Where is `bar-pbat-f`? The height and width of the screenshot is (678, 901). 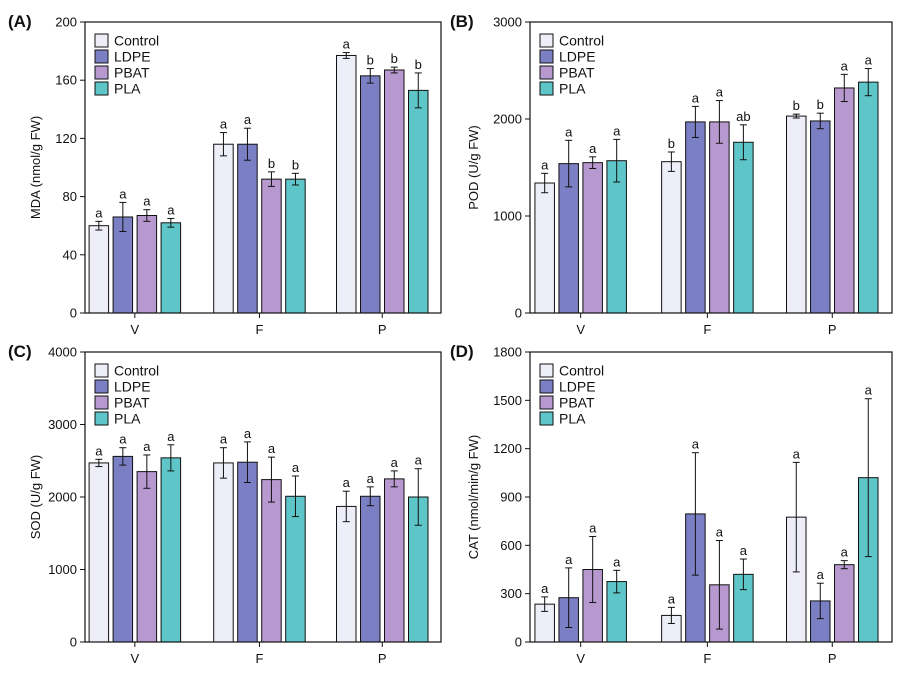 bar-pbat-f is located at coordinates (719, 217).